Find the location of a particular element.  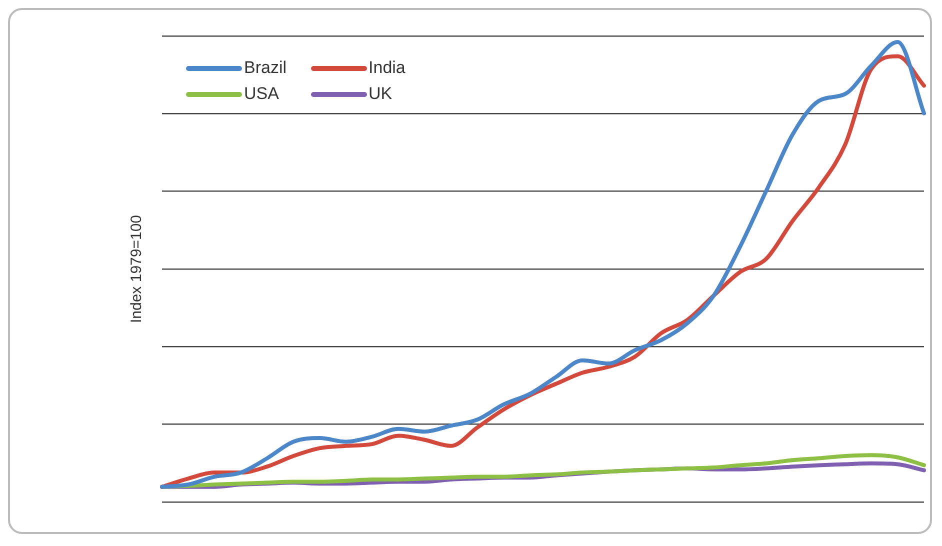

legend-label: USA is located at coordinates (261, 94).